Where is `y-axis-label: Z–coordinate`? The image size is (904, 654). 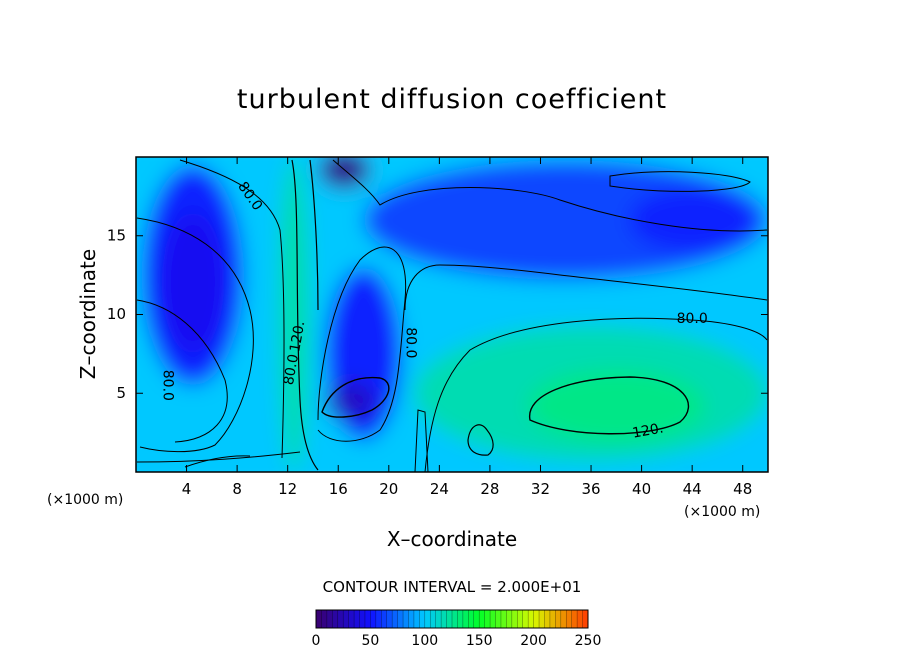 y-axis-label: Z–coordinate is located at coordinates (88, 314).